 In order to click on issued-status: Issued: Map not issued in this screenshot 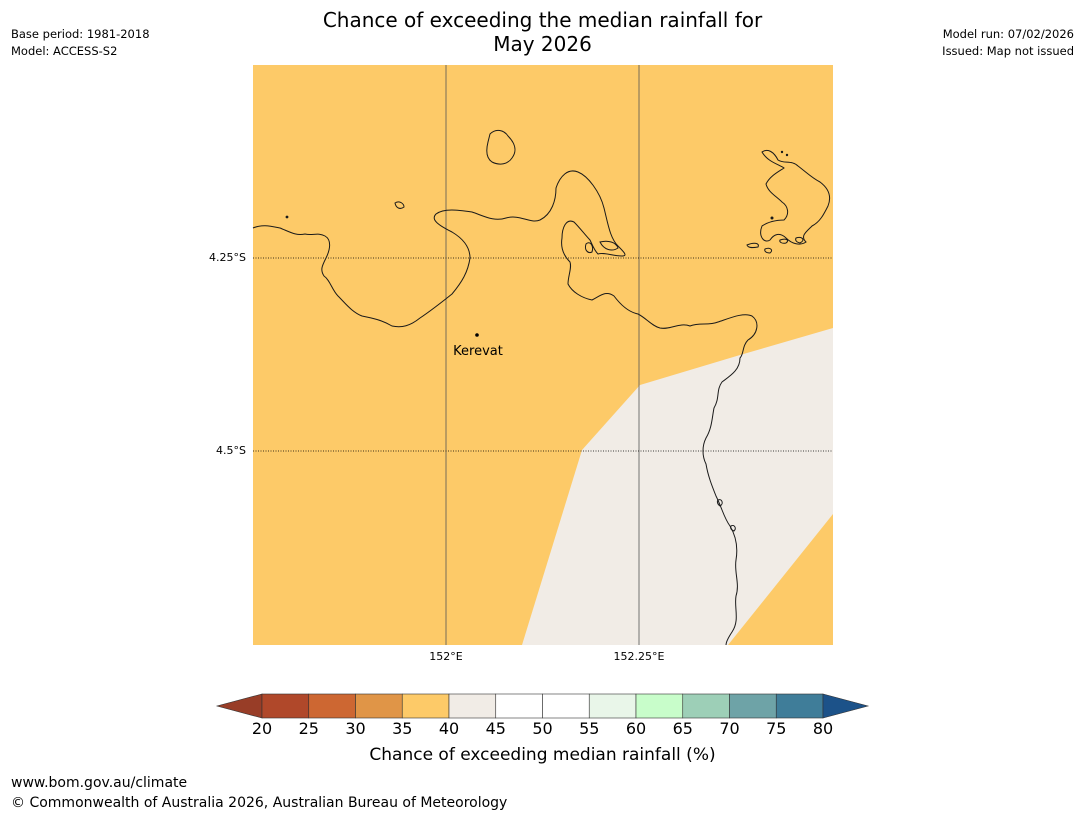, I will do `click(1008, 51)`.